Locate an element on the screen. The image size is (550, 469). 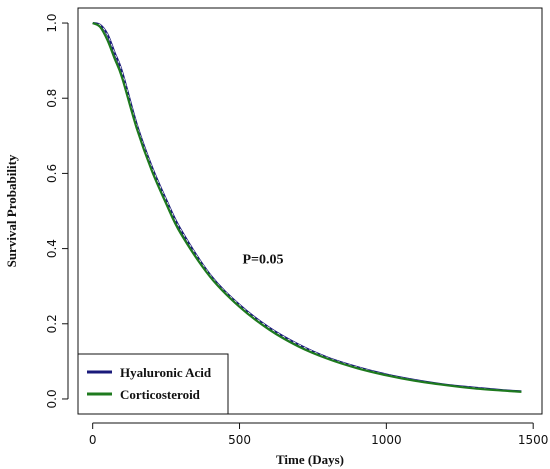
p-value-annotation: P=0.05 is located at coordinates (262, 260).